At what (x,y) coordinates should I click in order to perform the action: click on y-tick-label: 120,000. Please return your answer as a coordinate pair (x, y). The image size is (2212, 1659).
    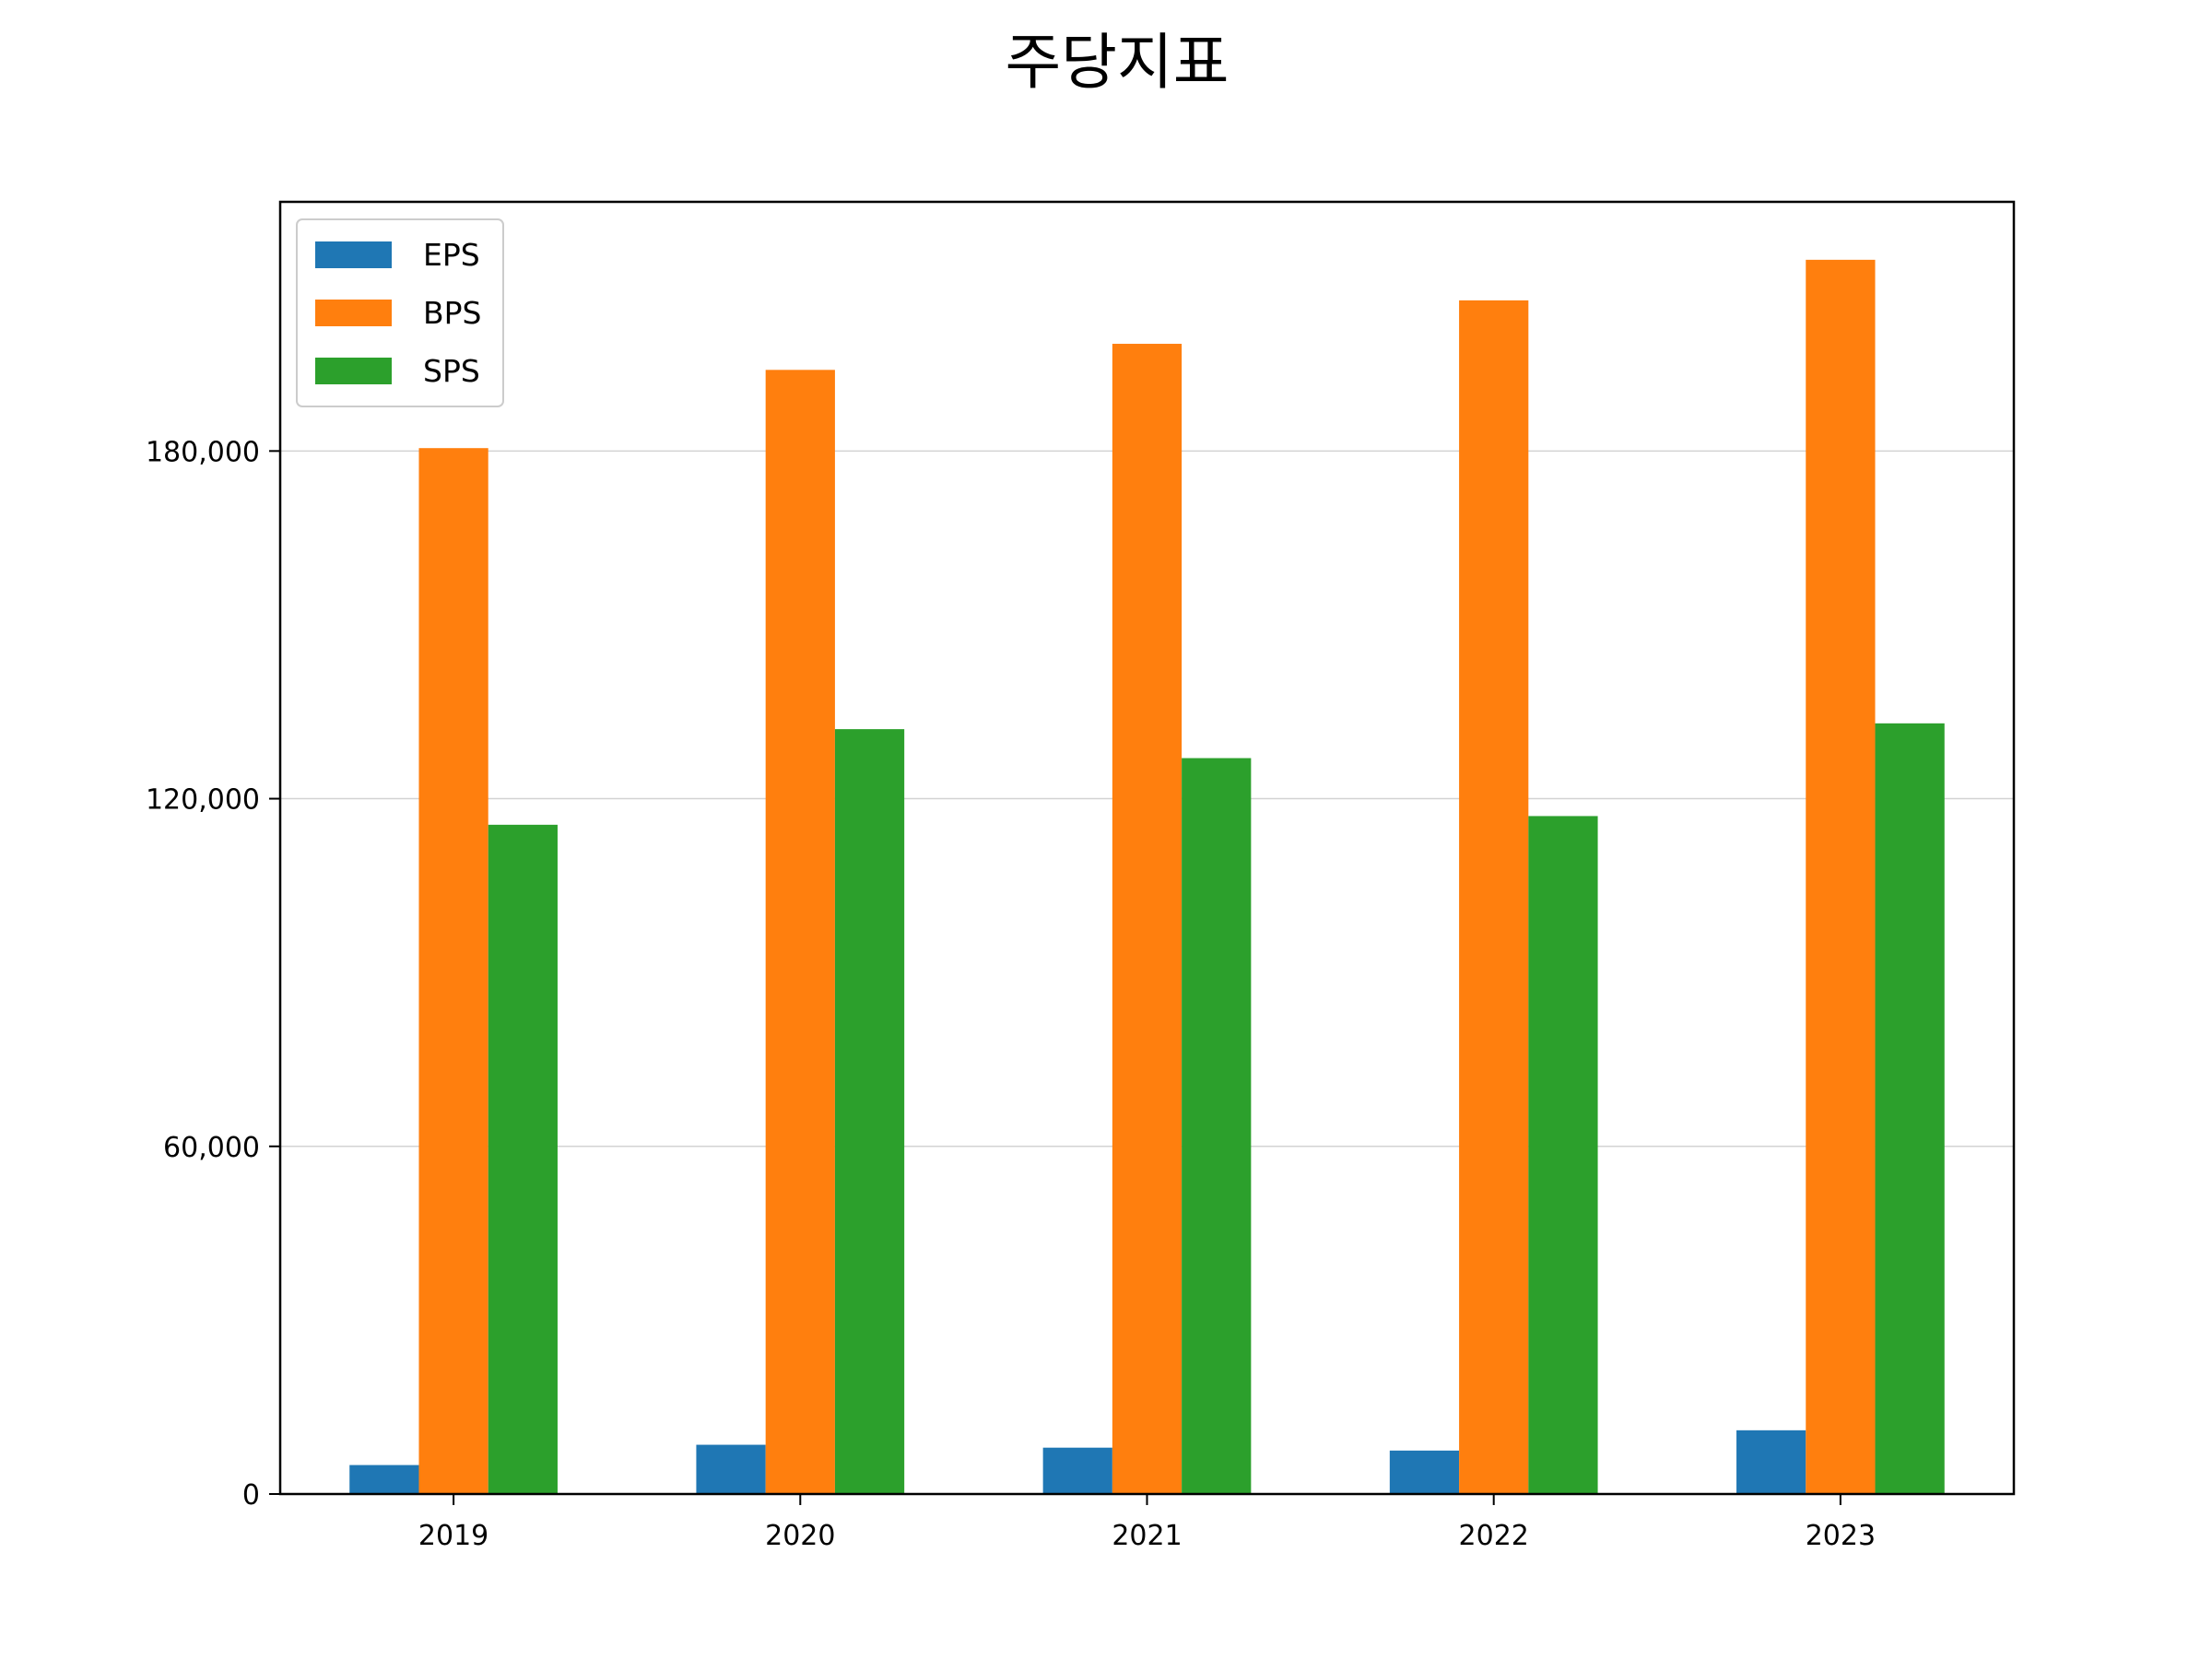
    Looking at the image, I should click on (203, 800).